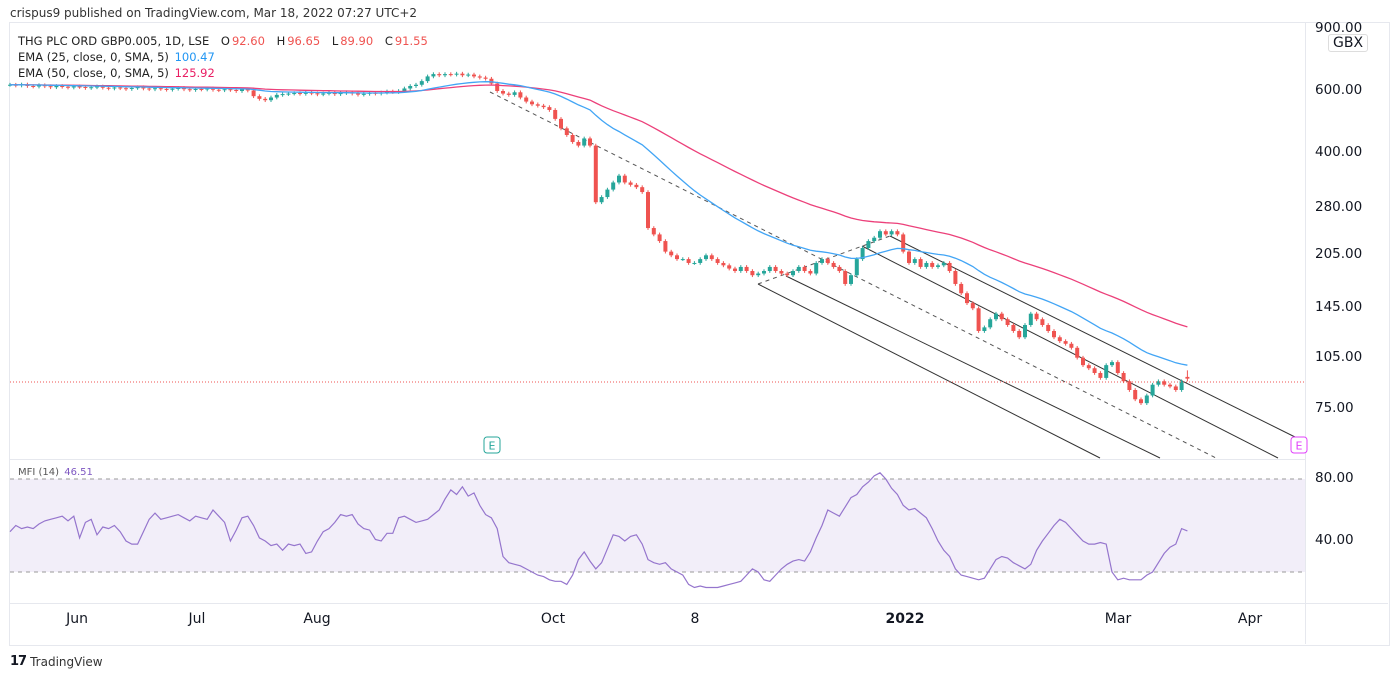  What do you see at coordinates (1339, 307) in the screenshot?
I see `price-tick: 145.00` at bounding box center [1339, 307].